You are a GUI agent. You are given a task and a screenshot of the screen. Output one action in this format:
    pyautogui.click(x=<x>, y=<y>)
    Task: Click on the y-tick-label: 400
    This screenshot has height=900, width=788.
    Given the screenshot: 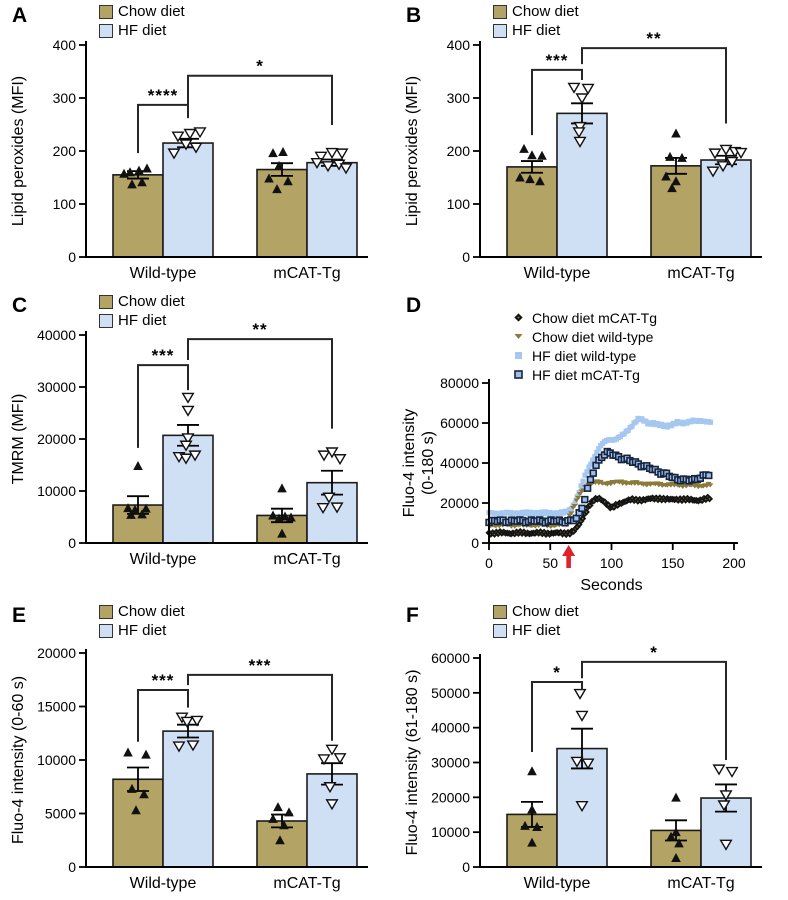 What is the action you would take?
    pyautogui.click(x=459, y=45)
    